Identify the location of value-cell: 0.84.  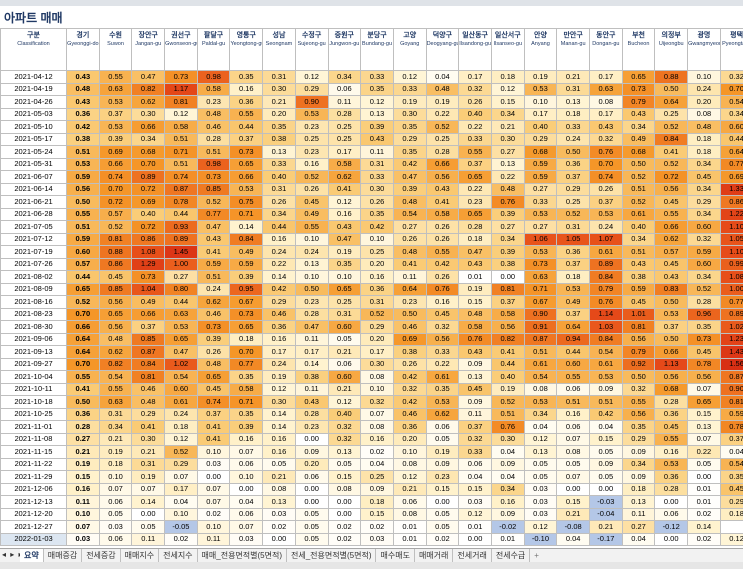
(606, 277).